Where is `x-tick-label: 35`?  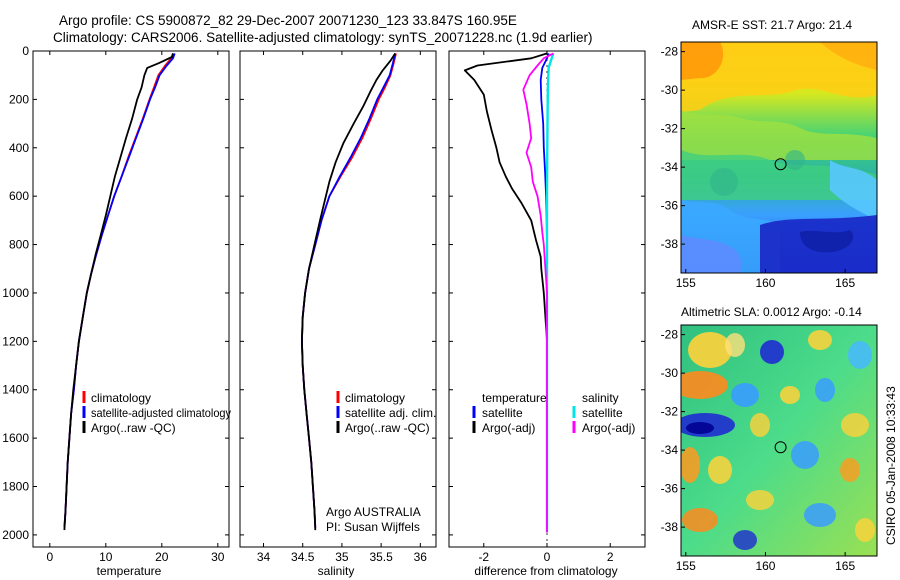 x-tick-label: 35 is located at coordinates (342, 557).